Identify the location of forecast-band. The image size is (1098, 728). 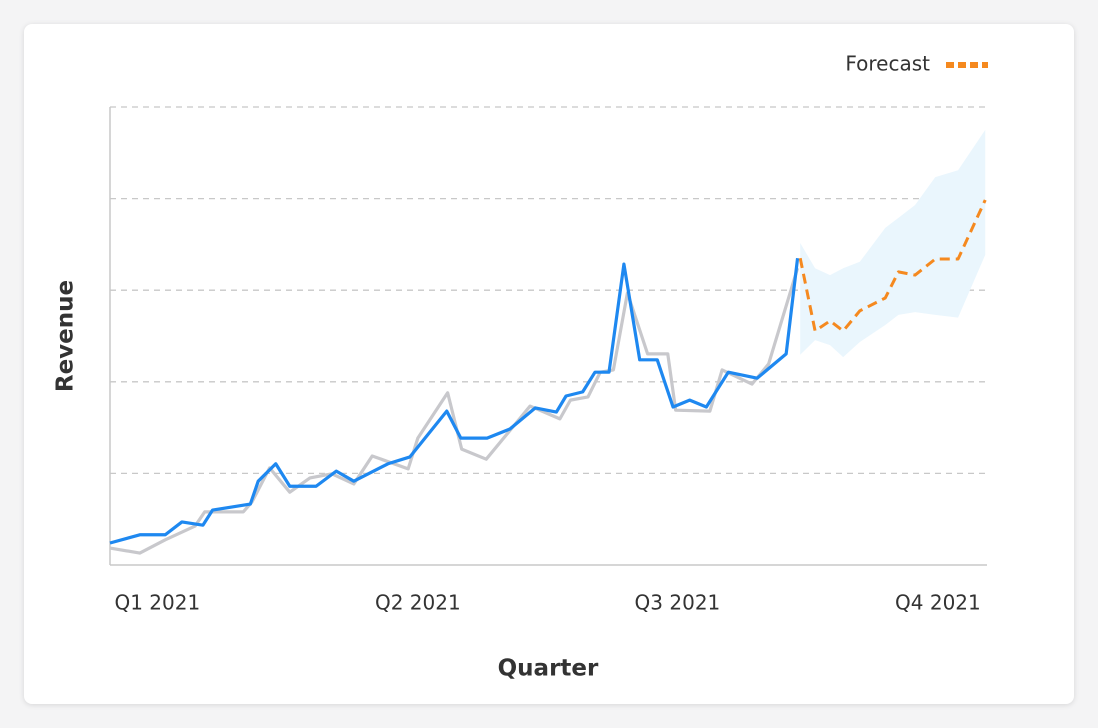
(893, 243).